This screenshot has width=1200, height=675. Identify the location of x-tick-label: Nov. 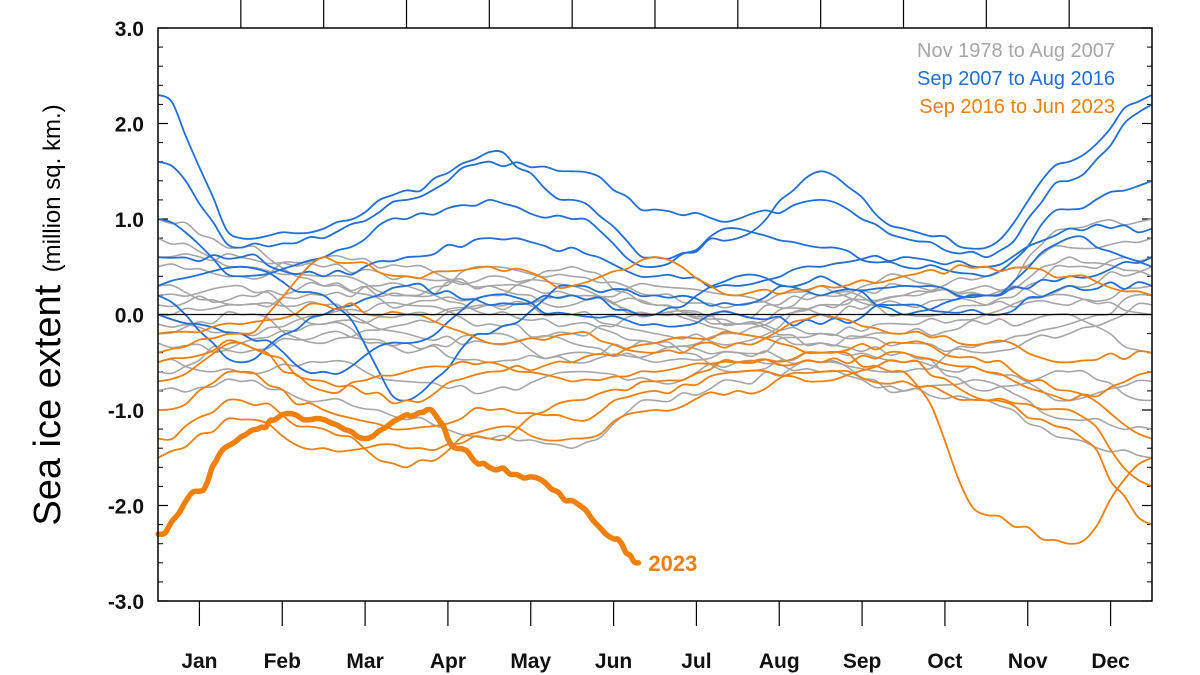
(1028, 661).